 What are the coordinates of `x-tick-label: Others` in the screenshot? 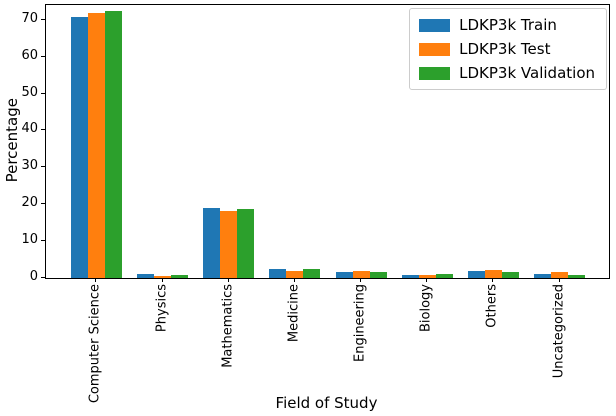 It's located at (492, 306).